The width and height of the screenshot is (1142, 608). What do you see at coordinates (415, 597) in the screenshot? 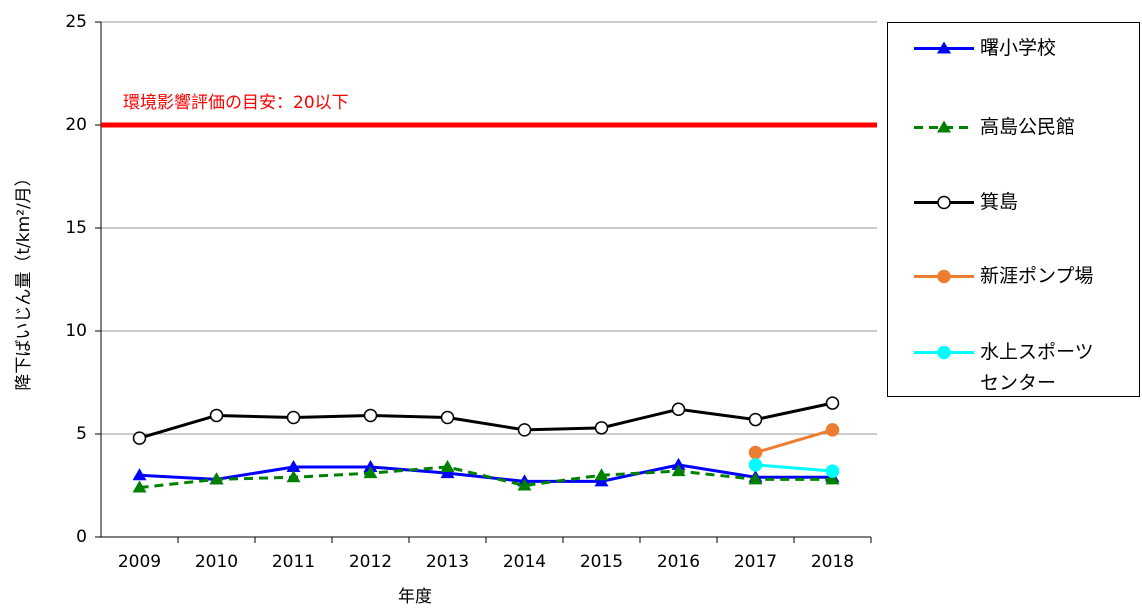
I see `x-axis-label: 年度` at bounding box center [415, 597].